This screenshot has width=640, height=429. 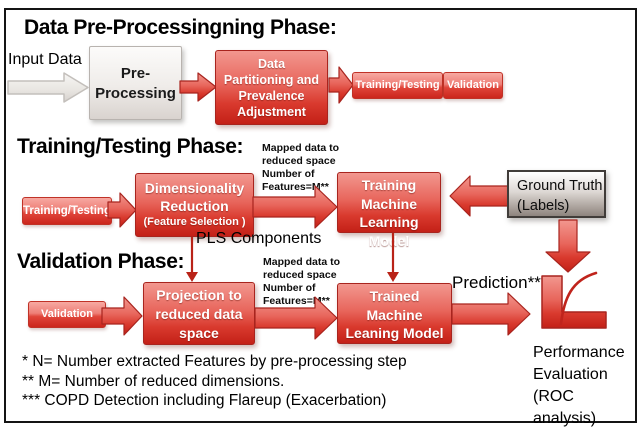 I want to click on preprocessing-box: Pre- Processing, so click(x=135, y=83).